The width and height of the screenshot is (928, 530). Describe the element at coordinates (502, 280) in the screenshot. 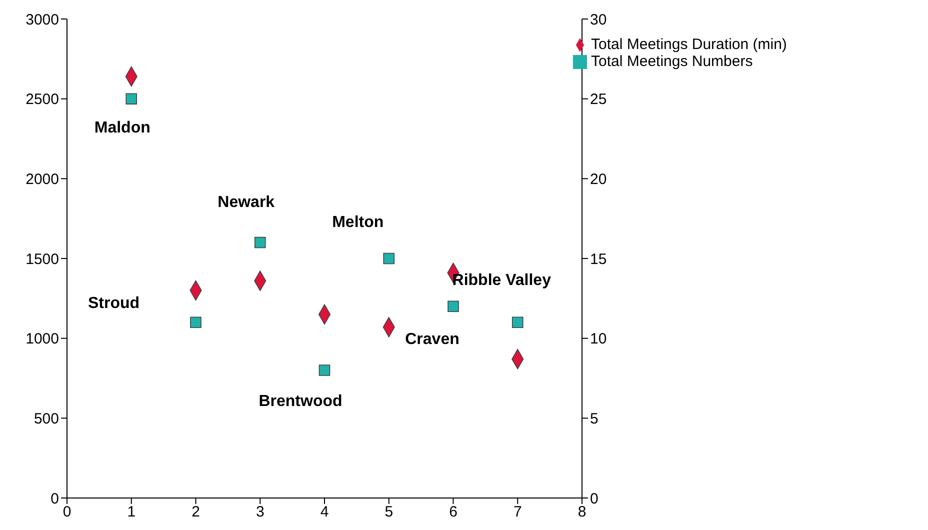

I see `annotation: Ribble Valley` at that location.